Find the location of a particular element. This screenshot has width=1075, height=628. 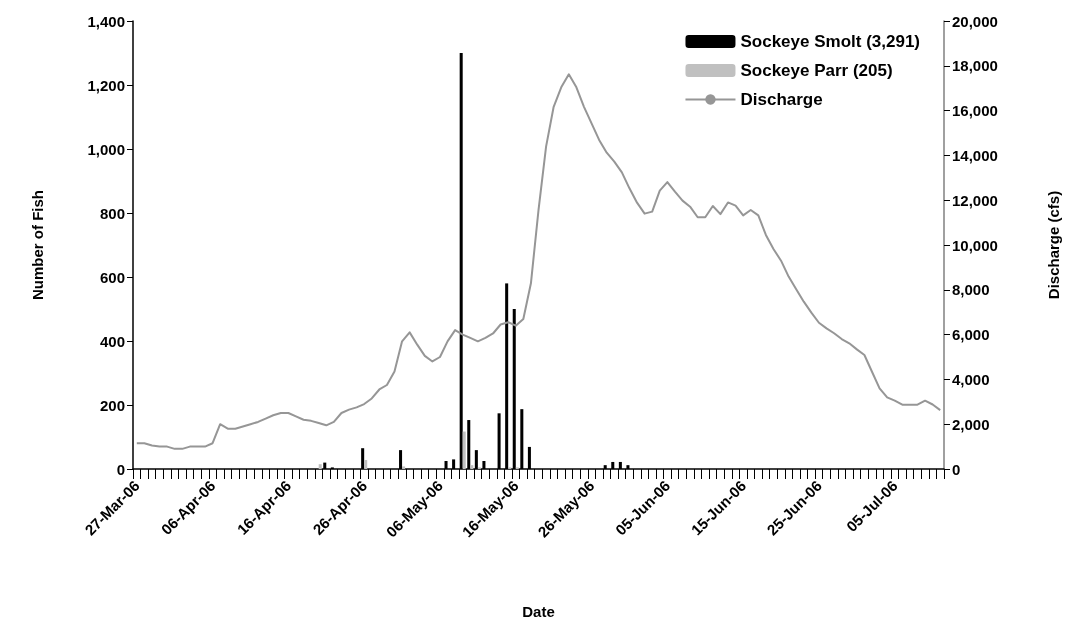

y2-tick-label: 14,000 is located at coordinates (975, 155).